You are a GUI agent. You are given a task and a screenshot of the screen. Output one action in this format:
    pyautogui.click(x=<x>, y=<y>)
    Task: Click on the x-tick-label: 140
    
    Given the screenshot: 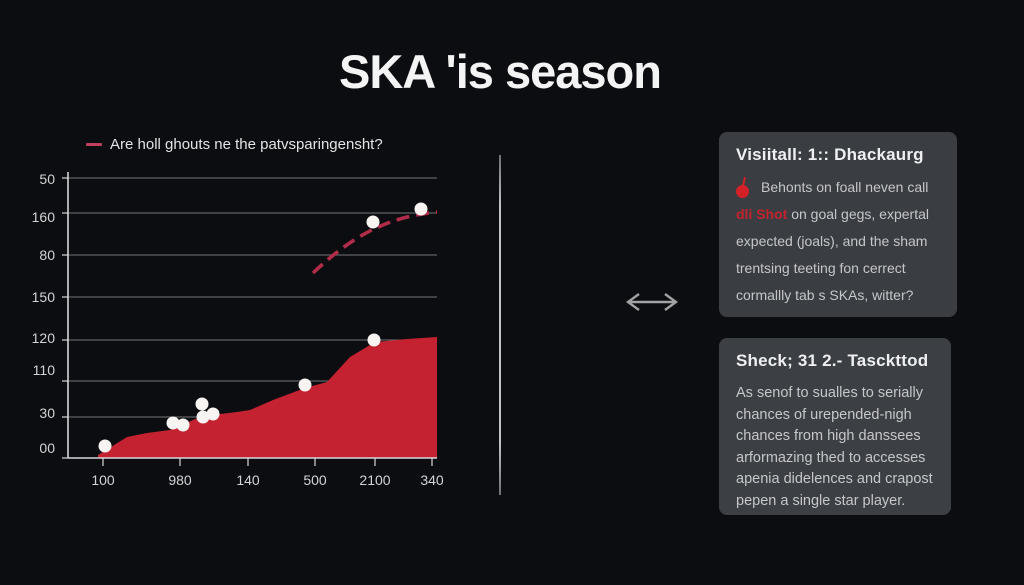 What is the action you would take?
    pyautogui.click(x=248, y=480)
    